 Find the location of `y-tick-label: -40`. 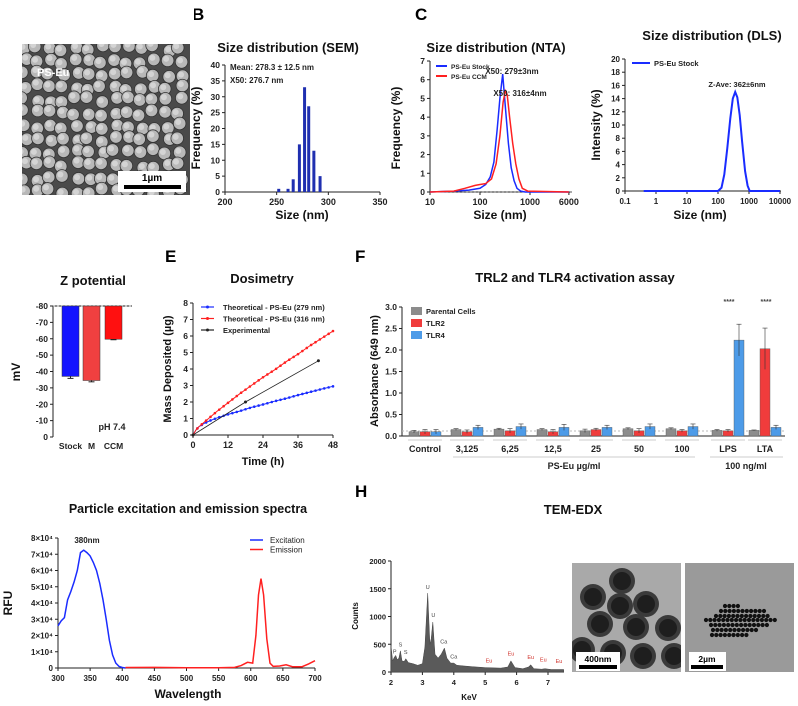

y-tick-label: -40 is located at coordinates (42, 372).